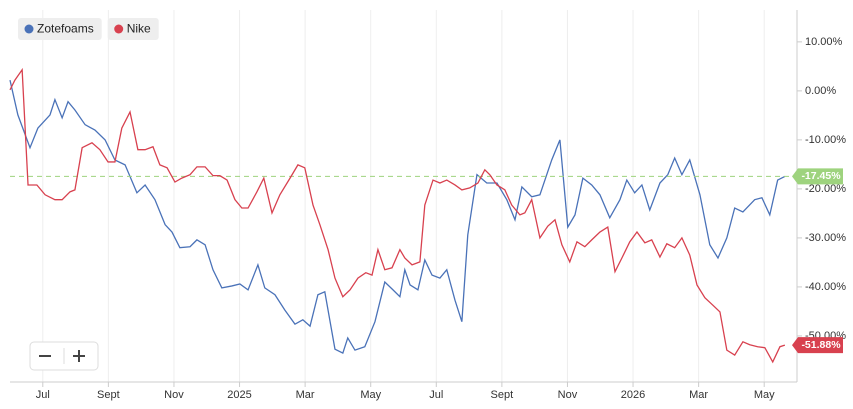  Describe the element at coordinates (821, 345) in the screenshot. I see `value-label: -51.88%` at that location.